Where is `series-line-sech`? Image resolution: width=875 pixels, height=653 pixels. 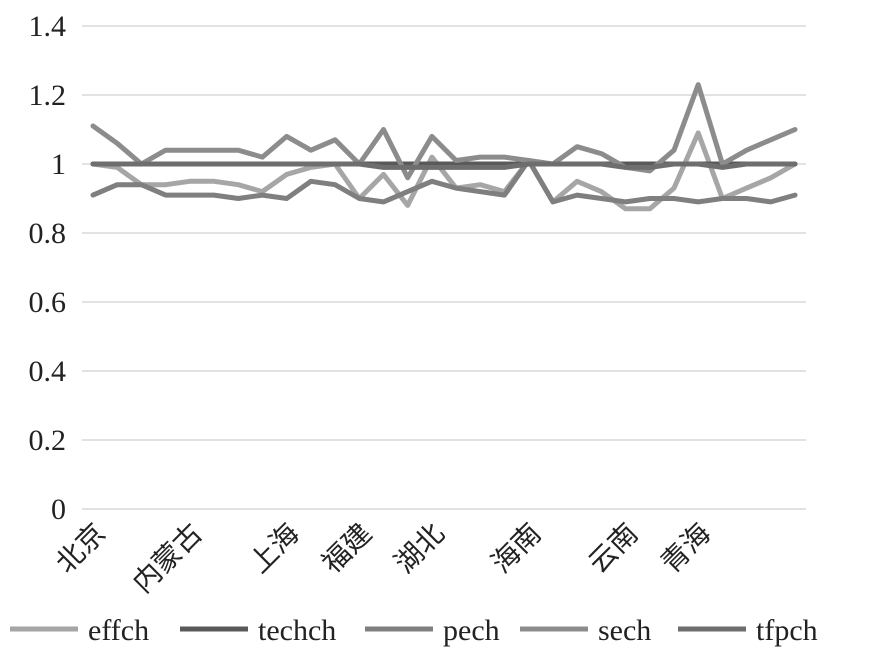 series-line-sech is located at coordinates (444, 131).